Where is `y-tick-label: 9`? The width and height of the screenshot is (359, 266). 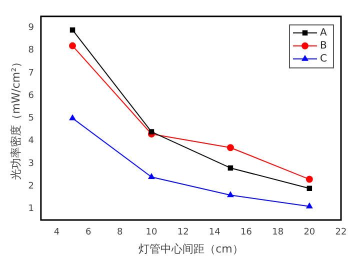
y-tick-label: 9 is located at coordinates (31, 28).